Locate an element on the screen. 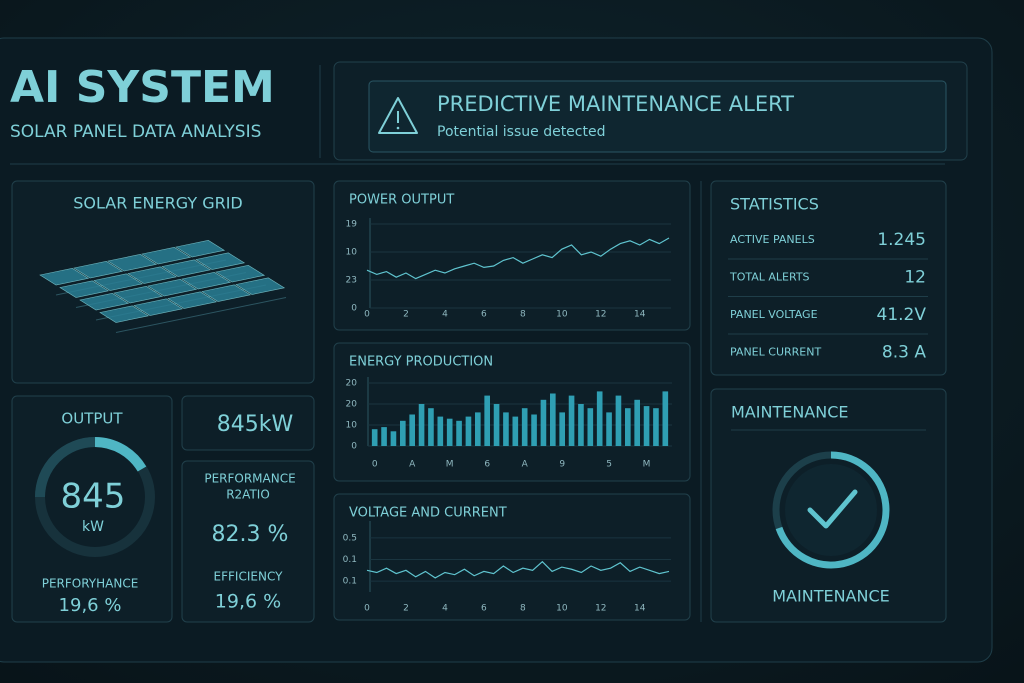  solar-illustration is located at coordinates (163, 286).